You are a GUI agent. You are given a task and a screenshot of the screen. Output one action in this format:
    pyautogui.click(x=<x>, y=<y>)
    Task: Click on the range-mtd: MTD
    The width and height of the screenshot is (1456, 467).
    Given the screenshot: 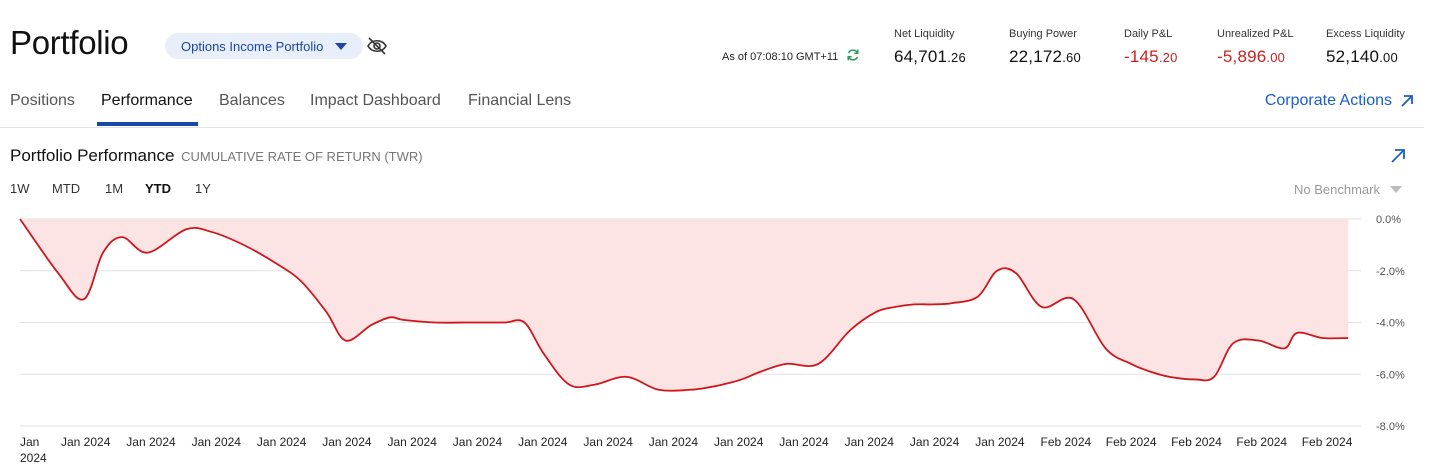 What is the action you would take?
    pyautogui.click(x=66, y=188)
    